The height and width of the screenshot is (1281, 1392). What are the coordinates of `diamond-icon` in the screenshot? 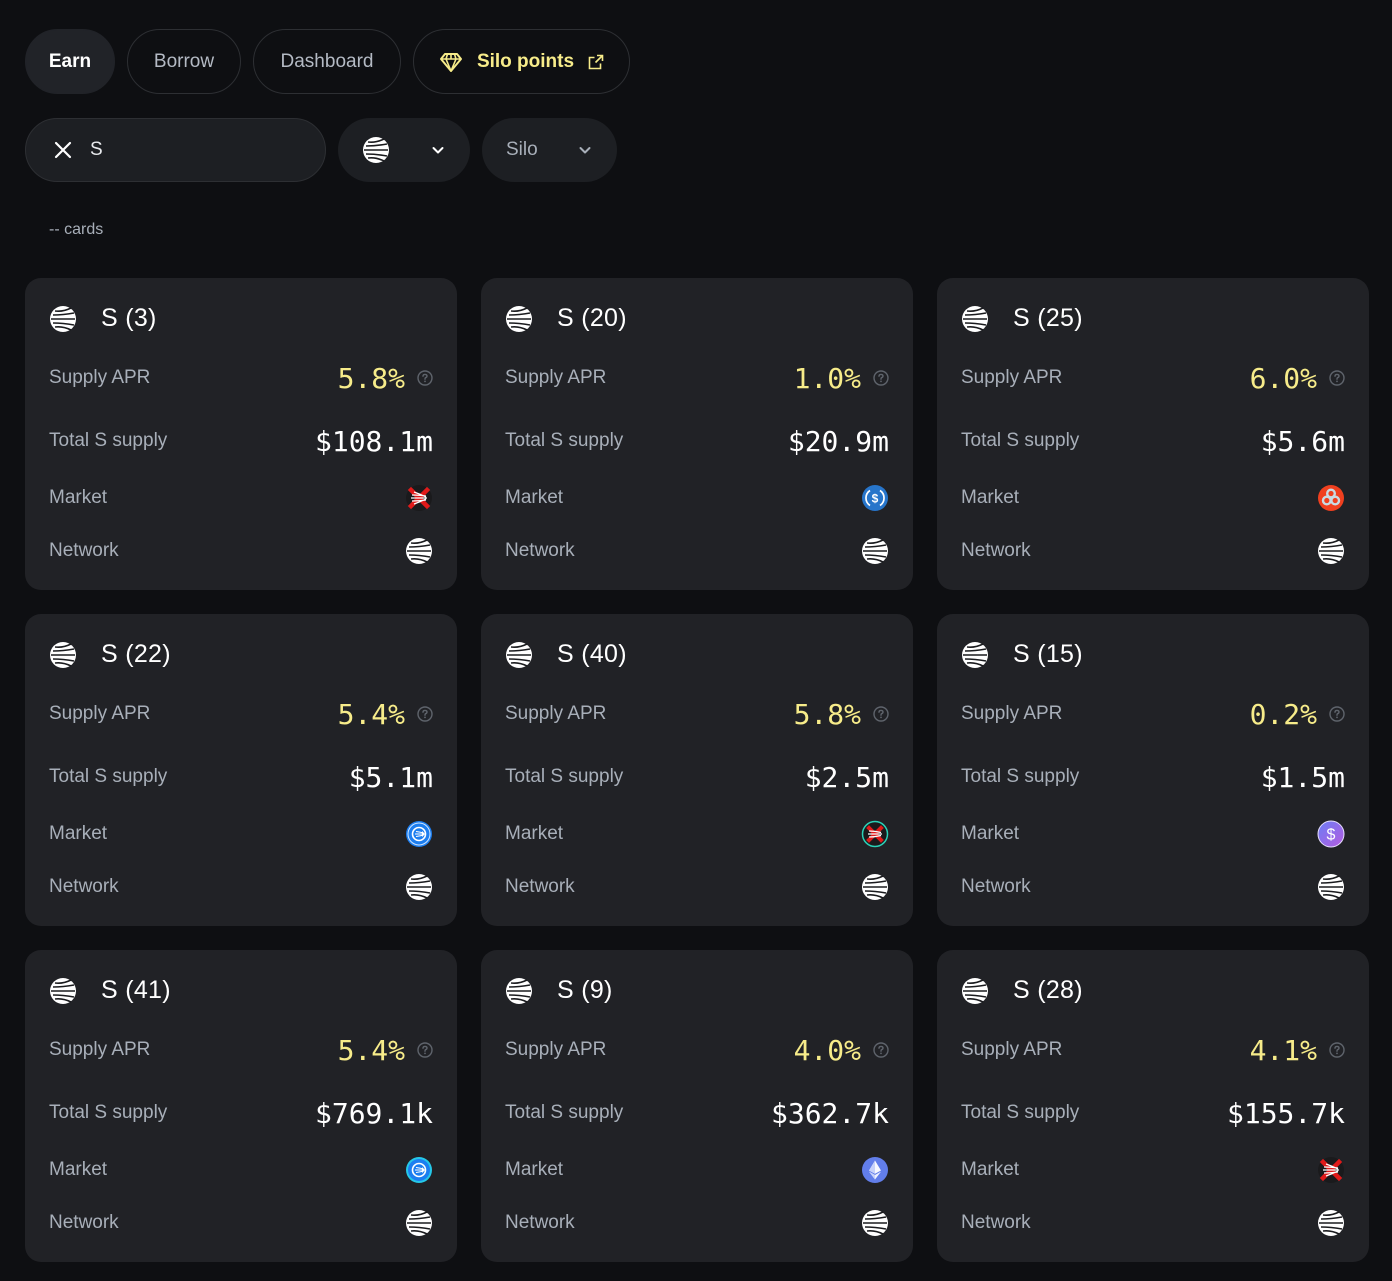 It's located at (450, 62).